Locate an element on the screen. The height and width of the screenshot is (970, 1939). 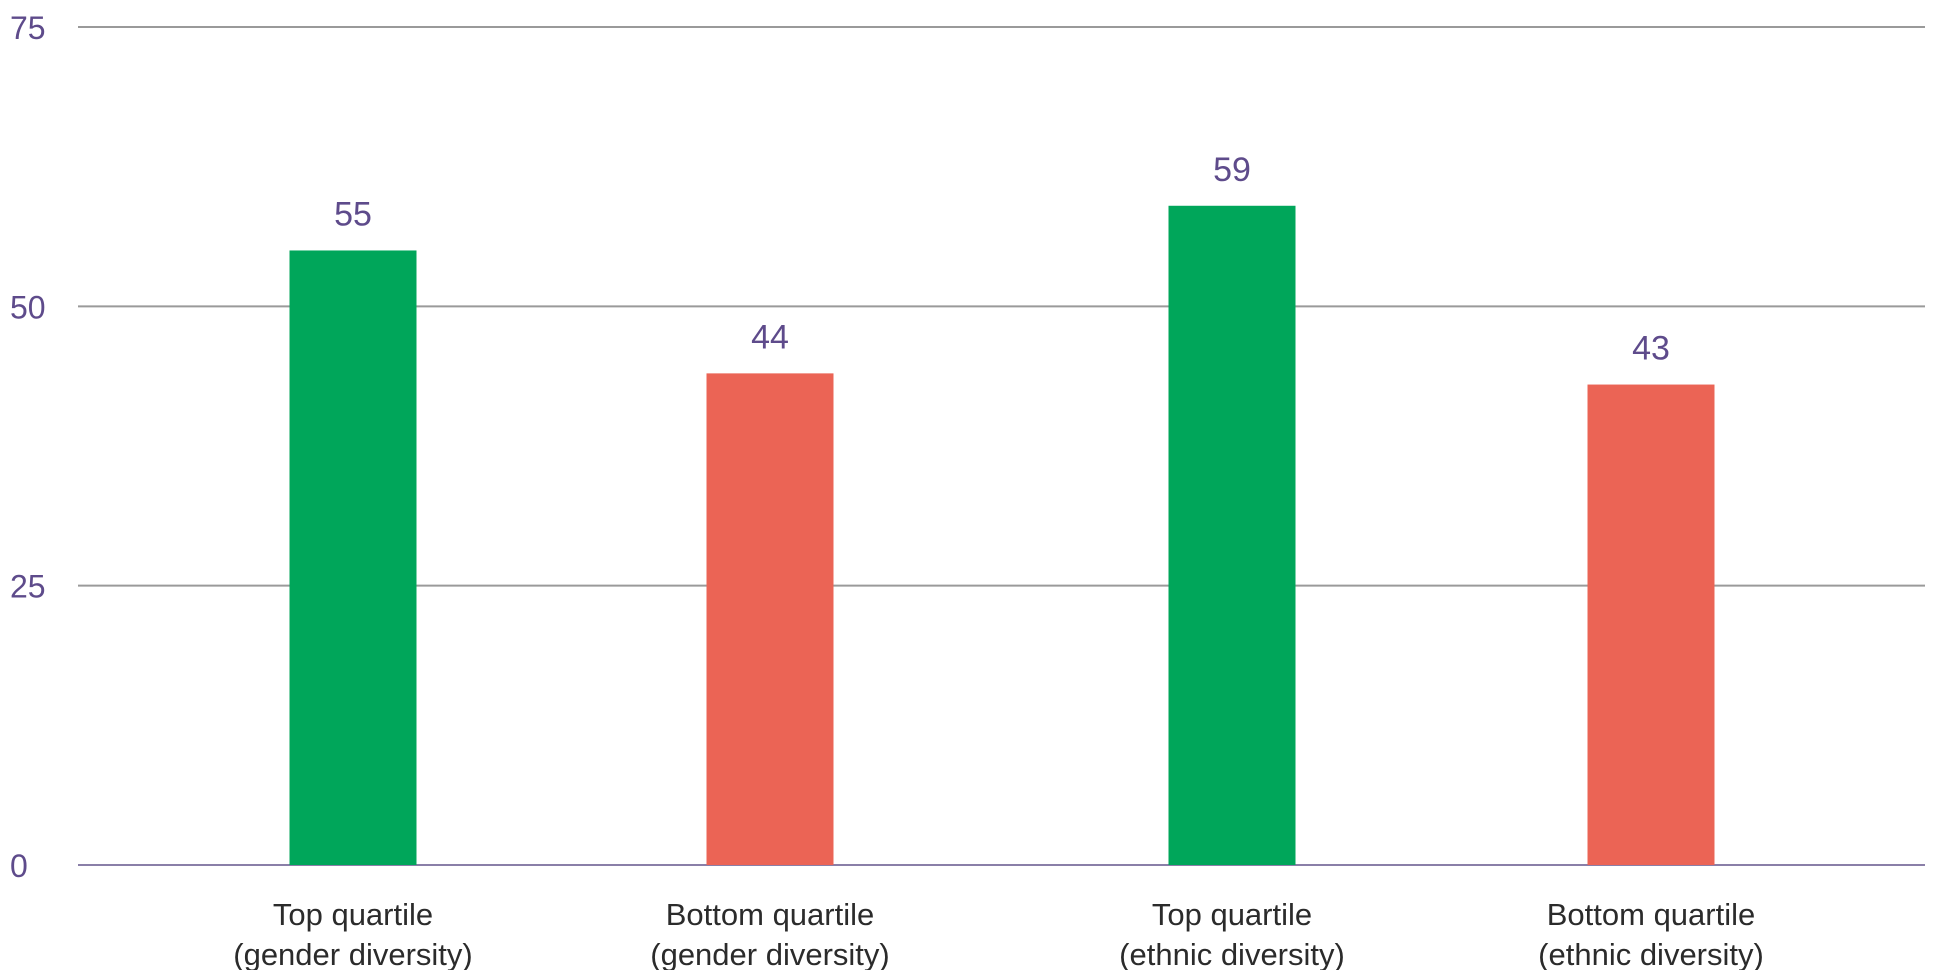
data-label: 43 is located at coordinates (1651, 349).